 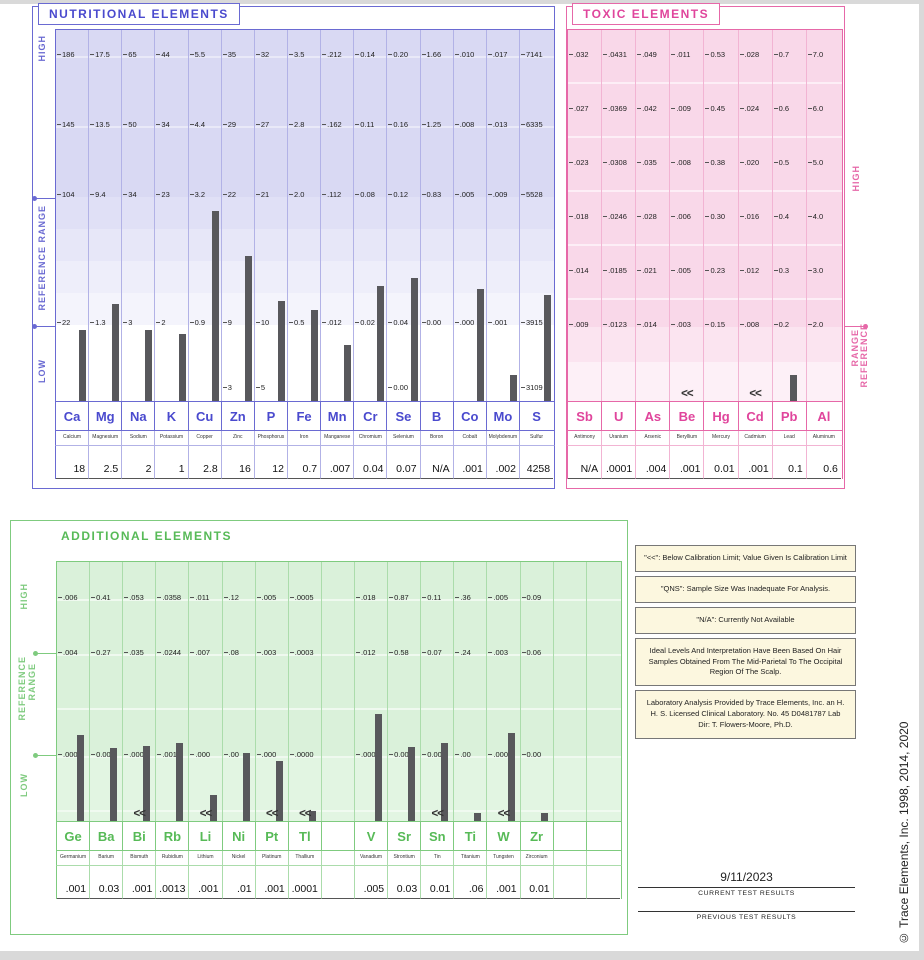 I want to click on scale-tick: .006, so click(x=681, y=217).